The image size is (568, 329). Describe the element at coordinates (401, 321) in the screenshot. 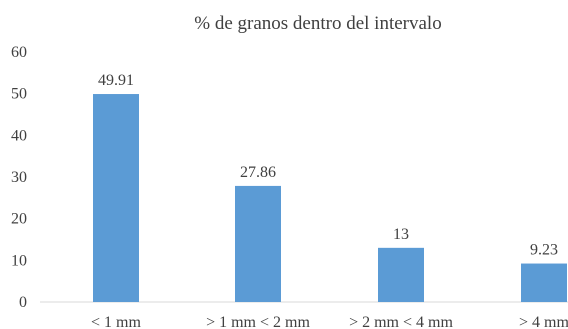

I see `x-tick-label: > 2 mm < 4 mm` at that location.